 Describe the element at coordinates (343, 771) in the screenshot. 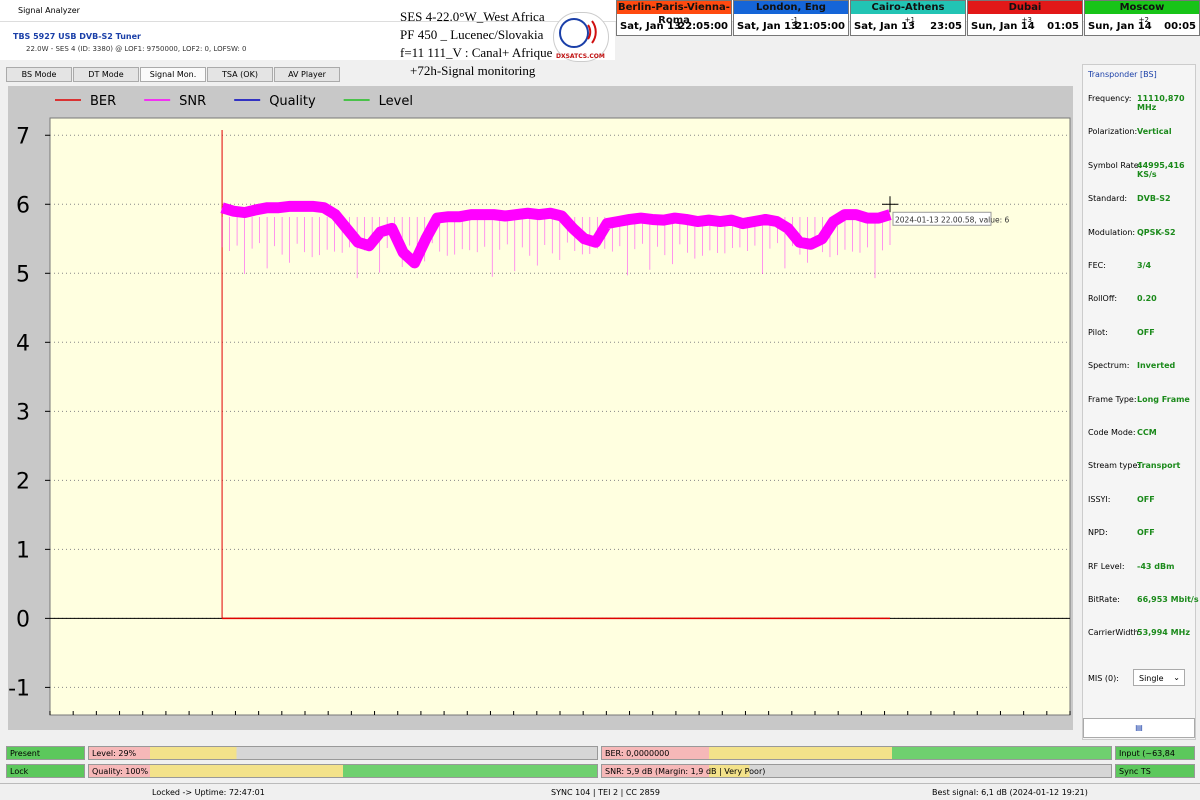

I see `quality-bar: Quality: 100%` at that location.